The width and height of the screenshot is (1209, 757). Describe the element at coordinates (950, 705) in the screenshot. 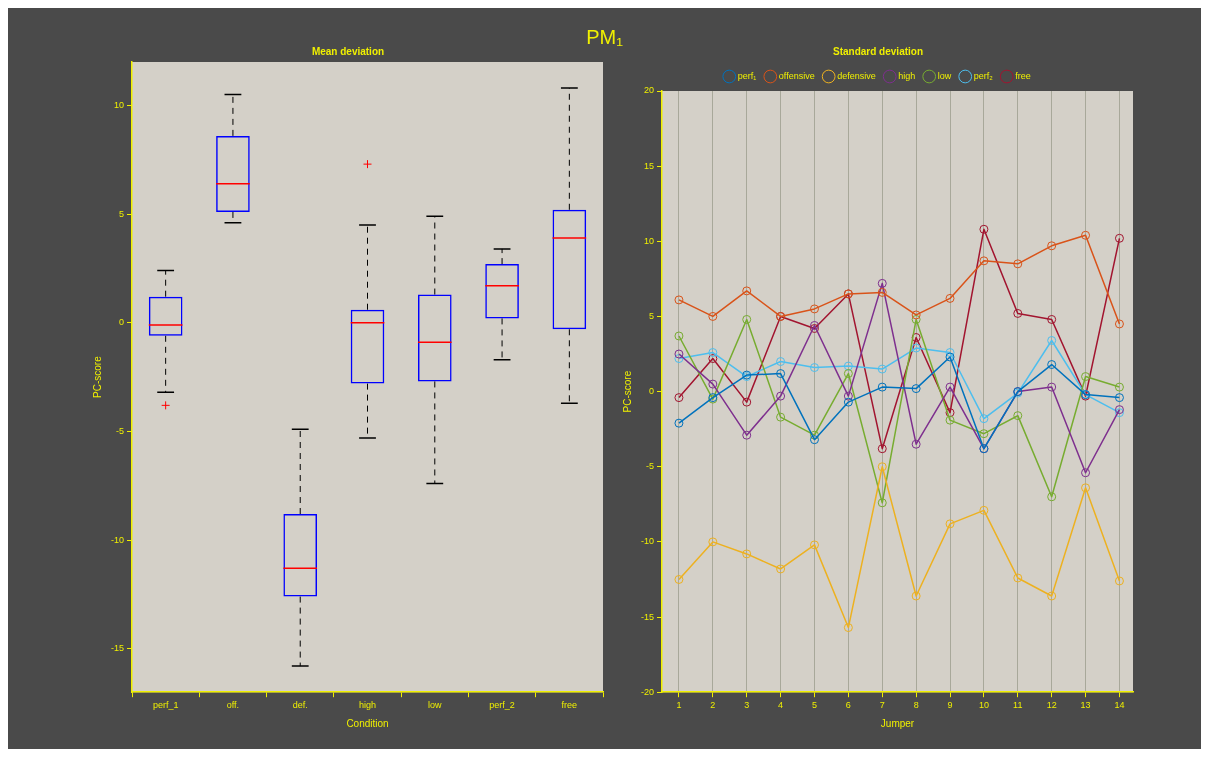

I see `x-tick-label: 9` at that location.